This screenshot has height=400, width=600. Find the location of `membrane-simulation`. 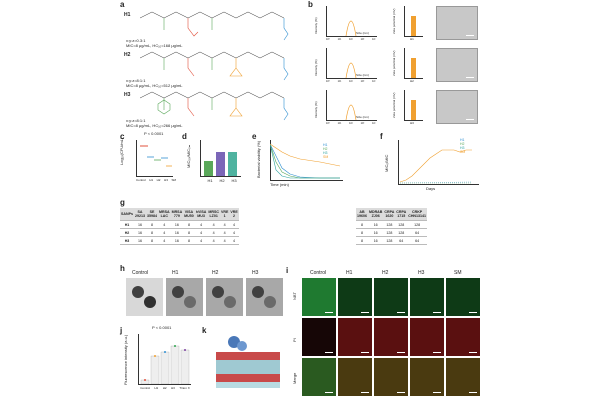

membrane-simulation is located at coordinates (248, 362).